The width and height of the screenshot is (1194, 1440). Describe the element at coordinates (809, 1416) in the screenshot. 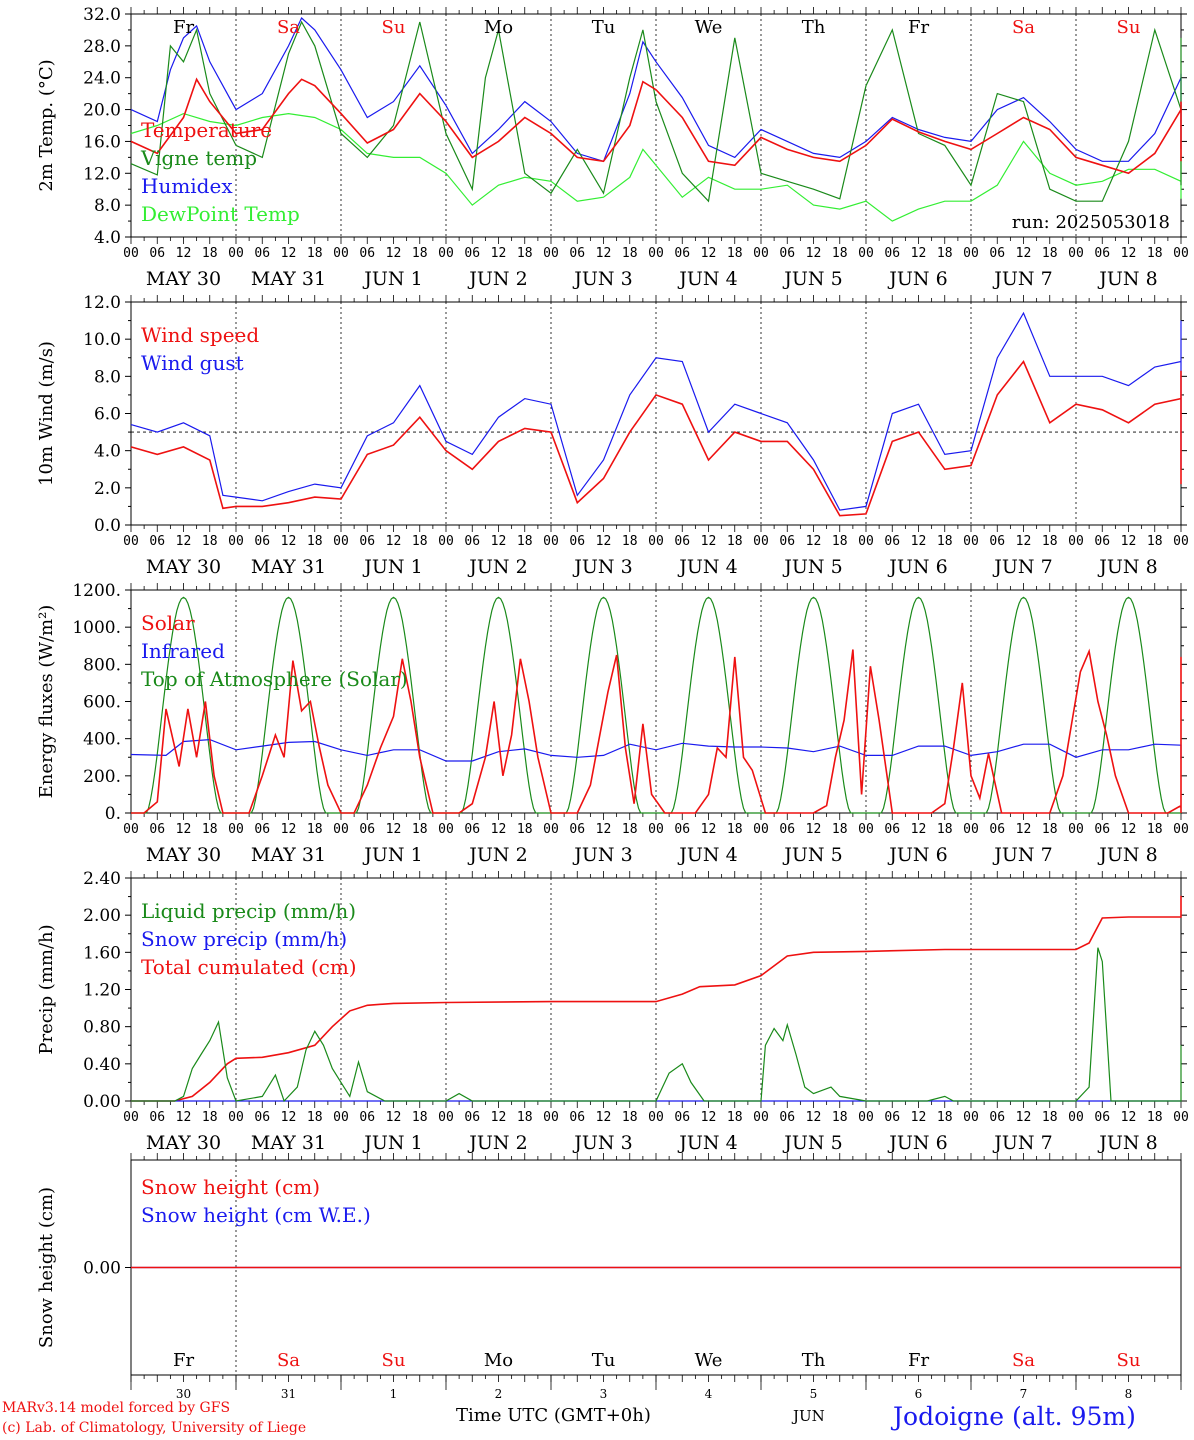

I see `footer-month-label: JUN` at that location.